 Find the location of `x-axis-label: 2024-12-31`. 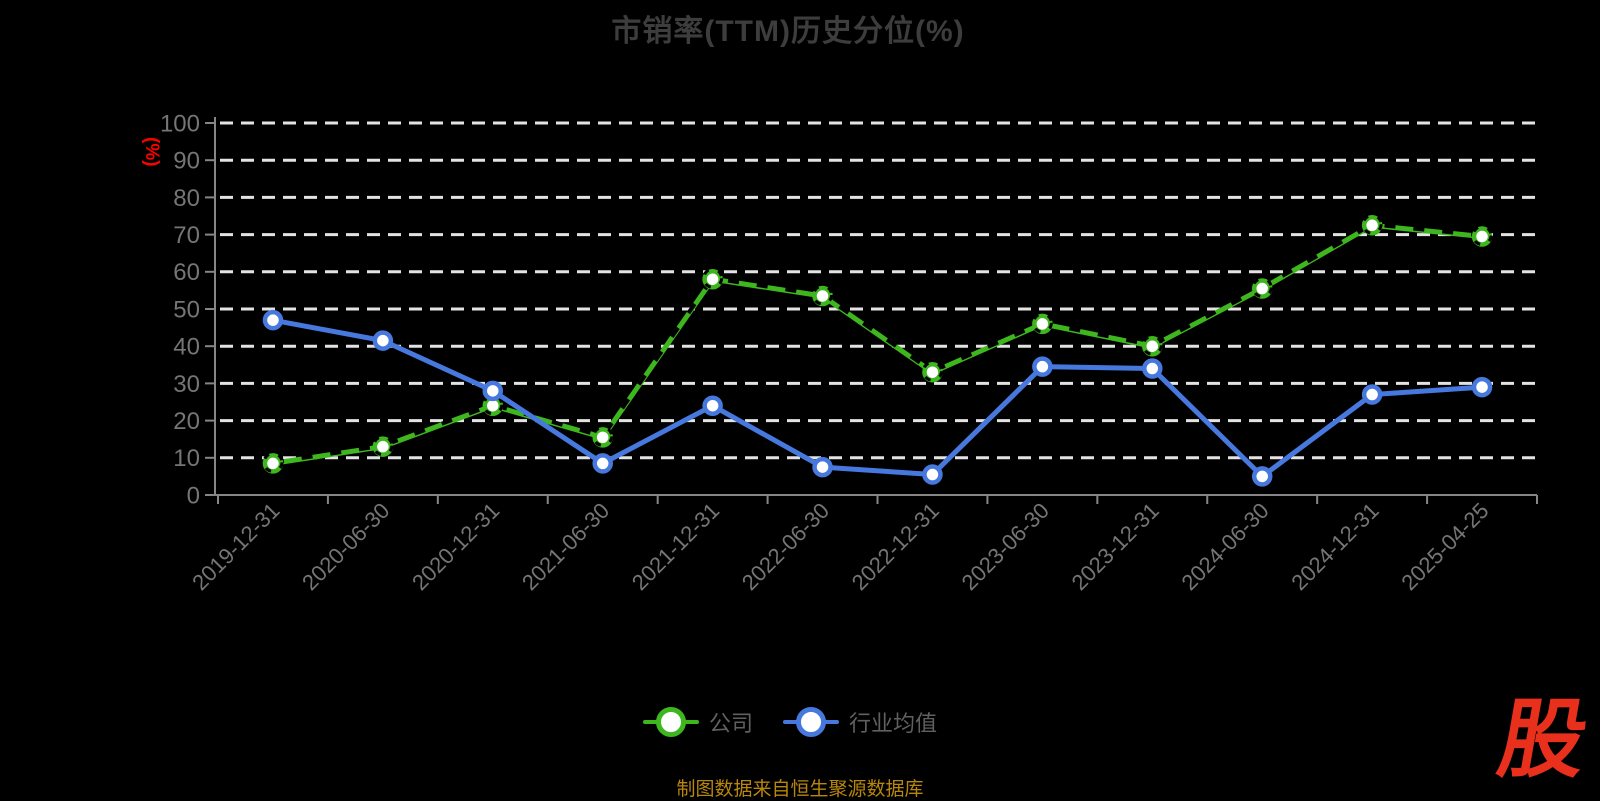

x-axis-label: 2024-12-31 is located at coordinates (1334, 546).